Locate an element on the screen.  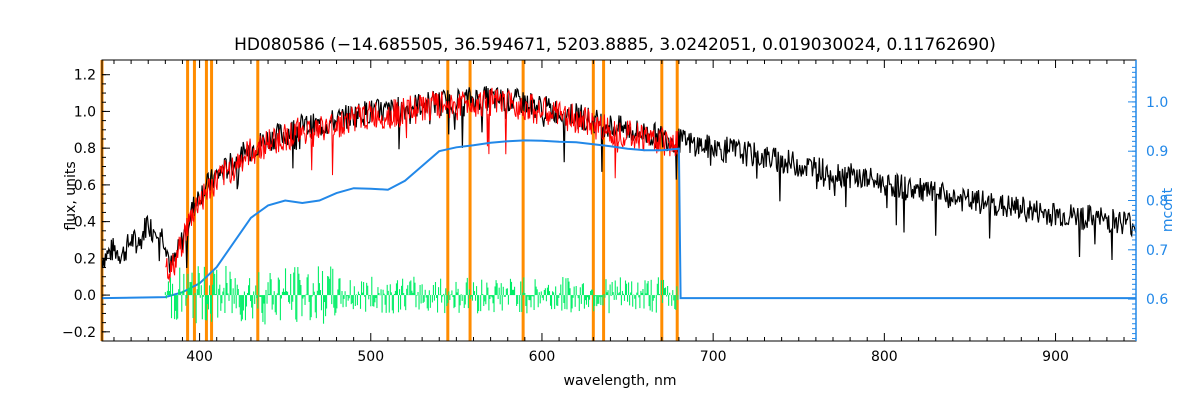
y-axis-right: 0.6 0.7 0.8 0.9 1.0 is located at coordinates (1148, 200).